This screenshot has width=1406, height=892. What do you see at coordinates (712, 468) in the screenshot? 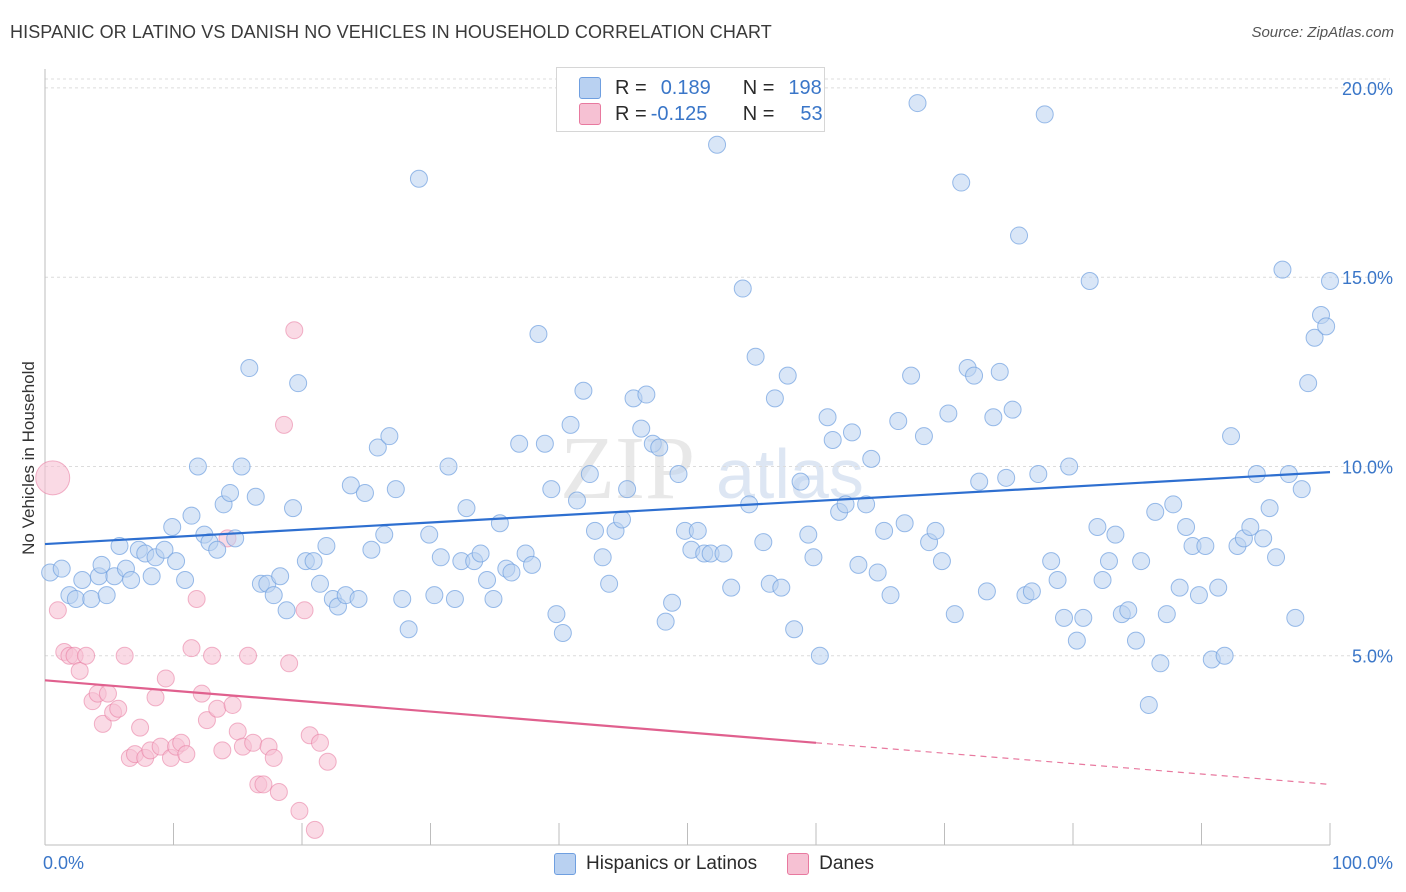
I see `watermark: ZIP atlas` at bounding box center [712, 468].